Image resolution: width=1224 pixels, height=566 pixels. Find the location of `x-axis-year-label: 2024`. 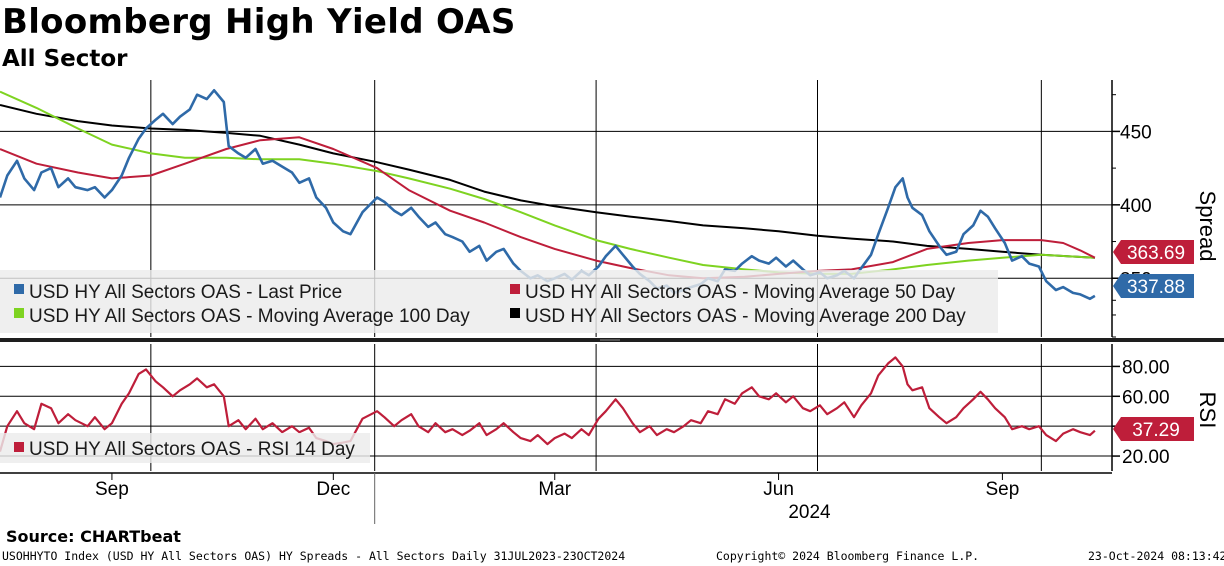

x-axis-year-label: 2024 is located at coordinates (809, 512).